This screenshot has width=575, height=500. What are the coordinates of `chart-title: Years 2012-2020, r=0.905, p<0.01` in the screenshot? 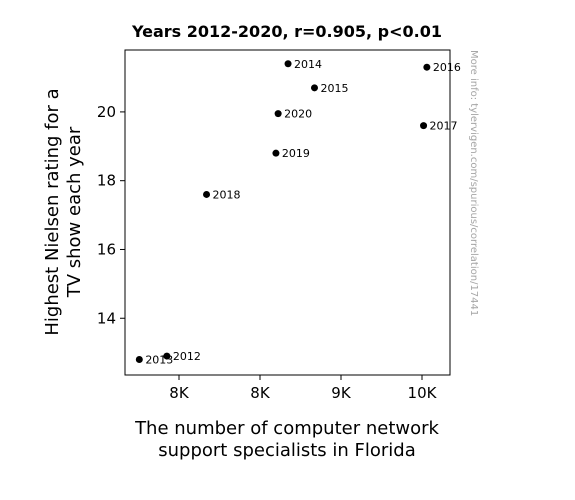 It's located at (286, 31).